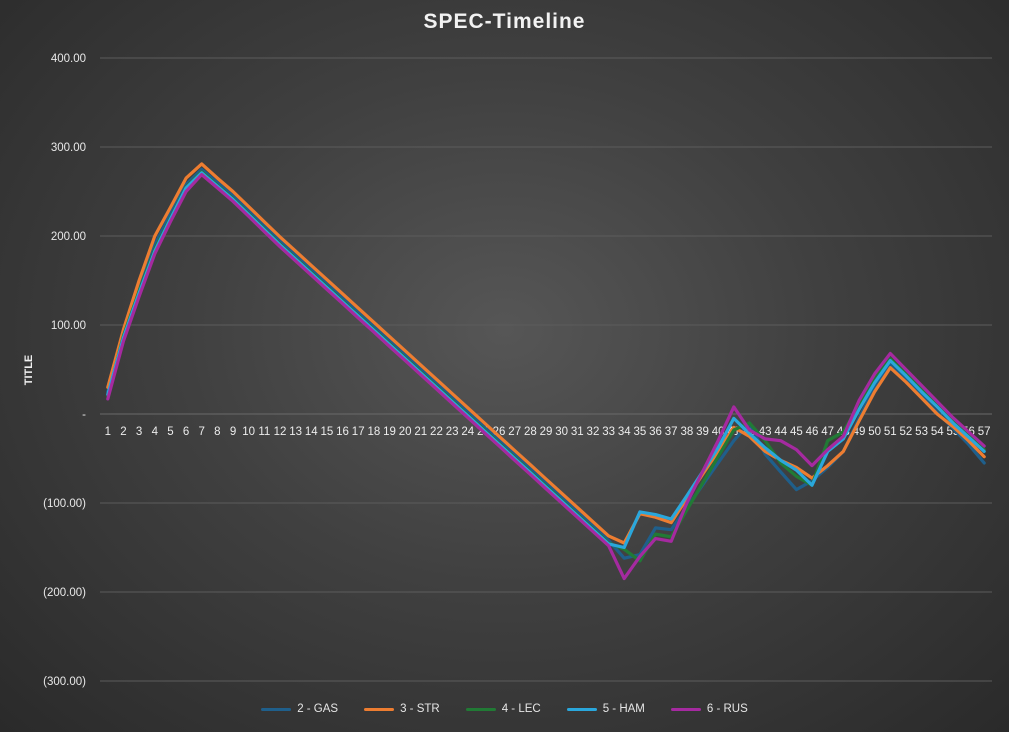 This screenshot has width=1009, height=732. Describe the element at coordinates (311, 432) in the screenshot. I see `x-tick-label: 14` at that location.